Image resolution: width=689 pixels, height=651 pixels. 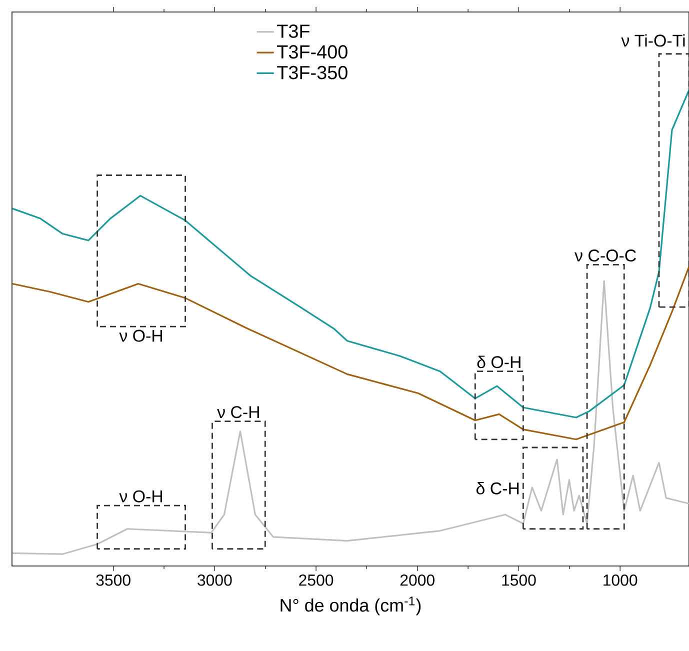 What do you see at coordinates (653, 40) in the screenshot?
I see `text: ν Ti-O-Ti` at bounding box center [653, 40].